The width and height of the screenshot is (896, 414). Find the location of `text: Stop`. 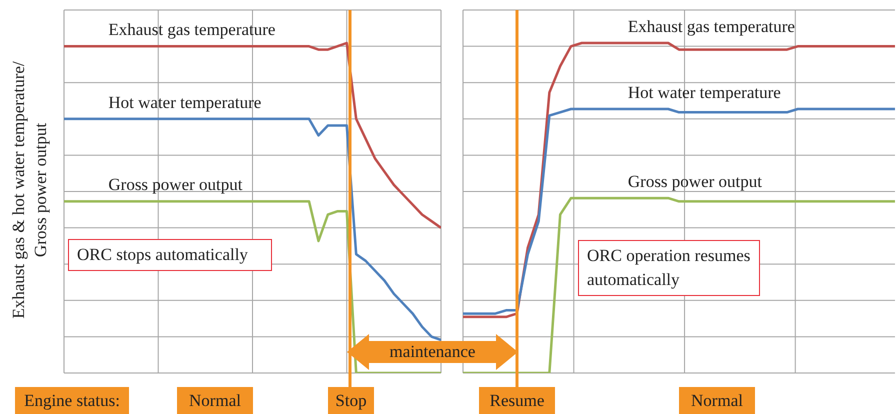

text: Stop is located at coordinates (351, 400).